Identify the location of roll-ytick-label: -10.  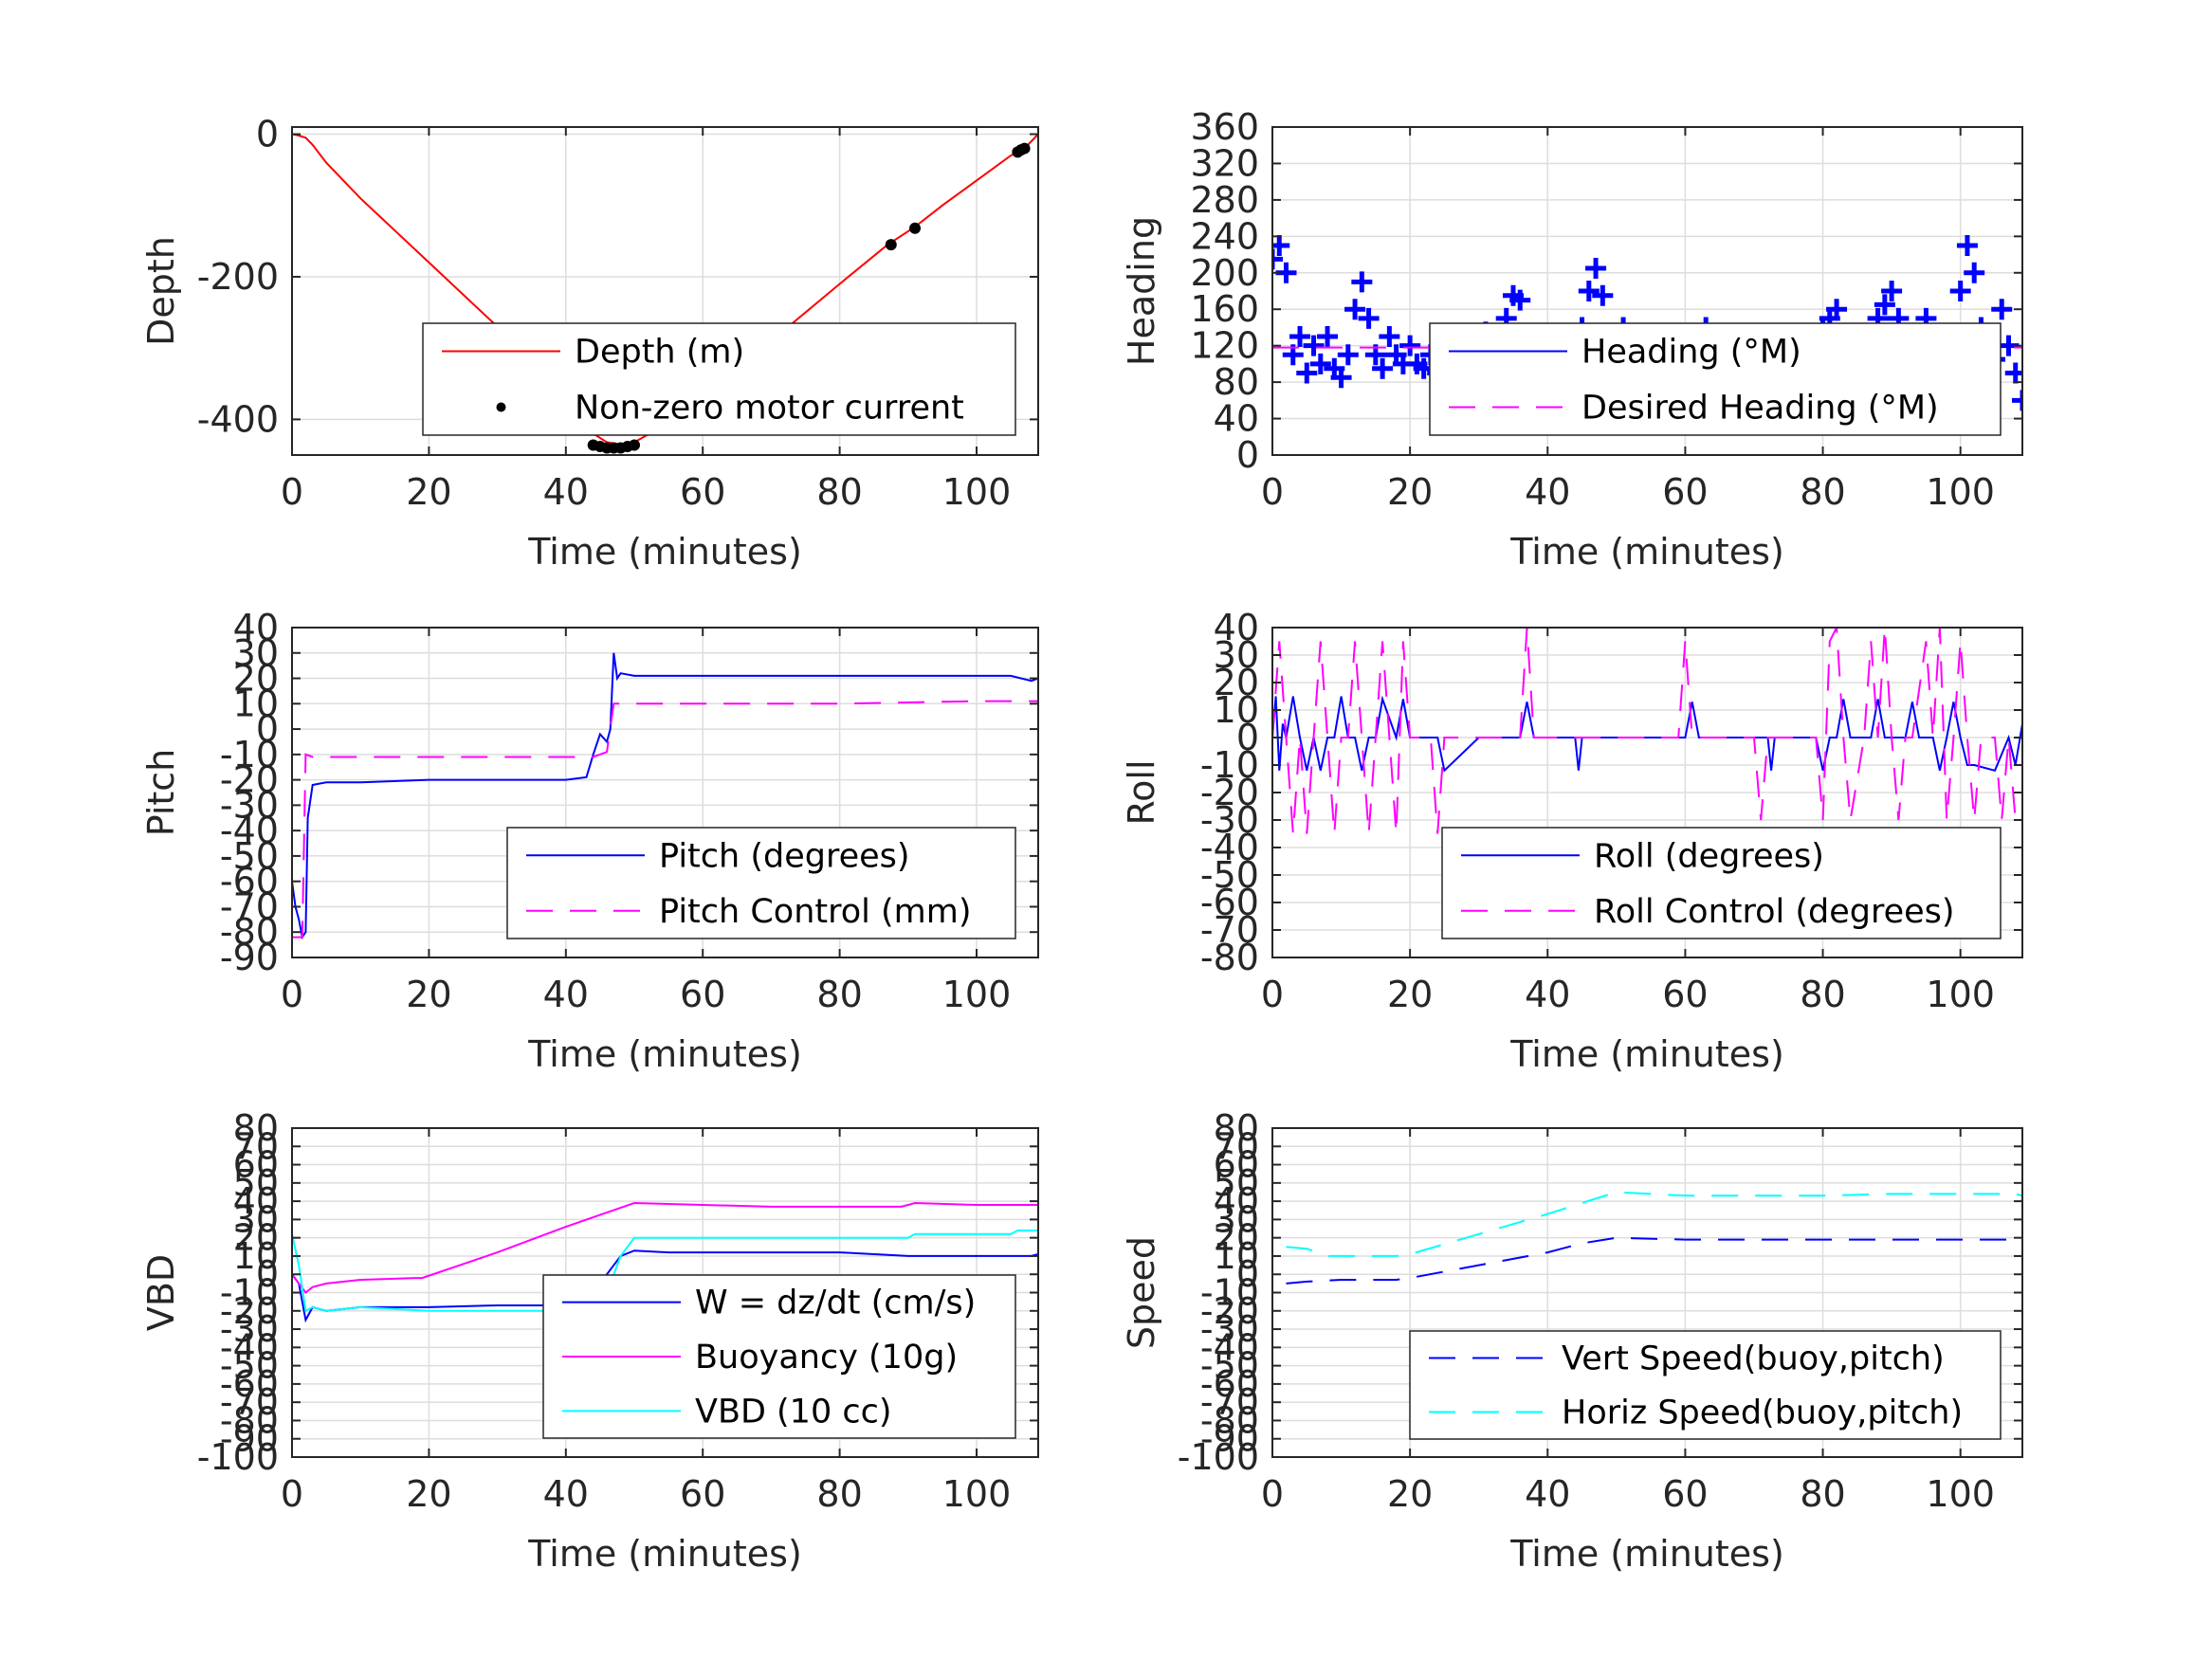
(1229, 765).